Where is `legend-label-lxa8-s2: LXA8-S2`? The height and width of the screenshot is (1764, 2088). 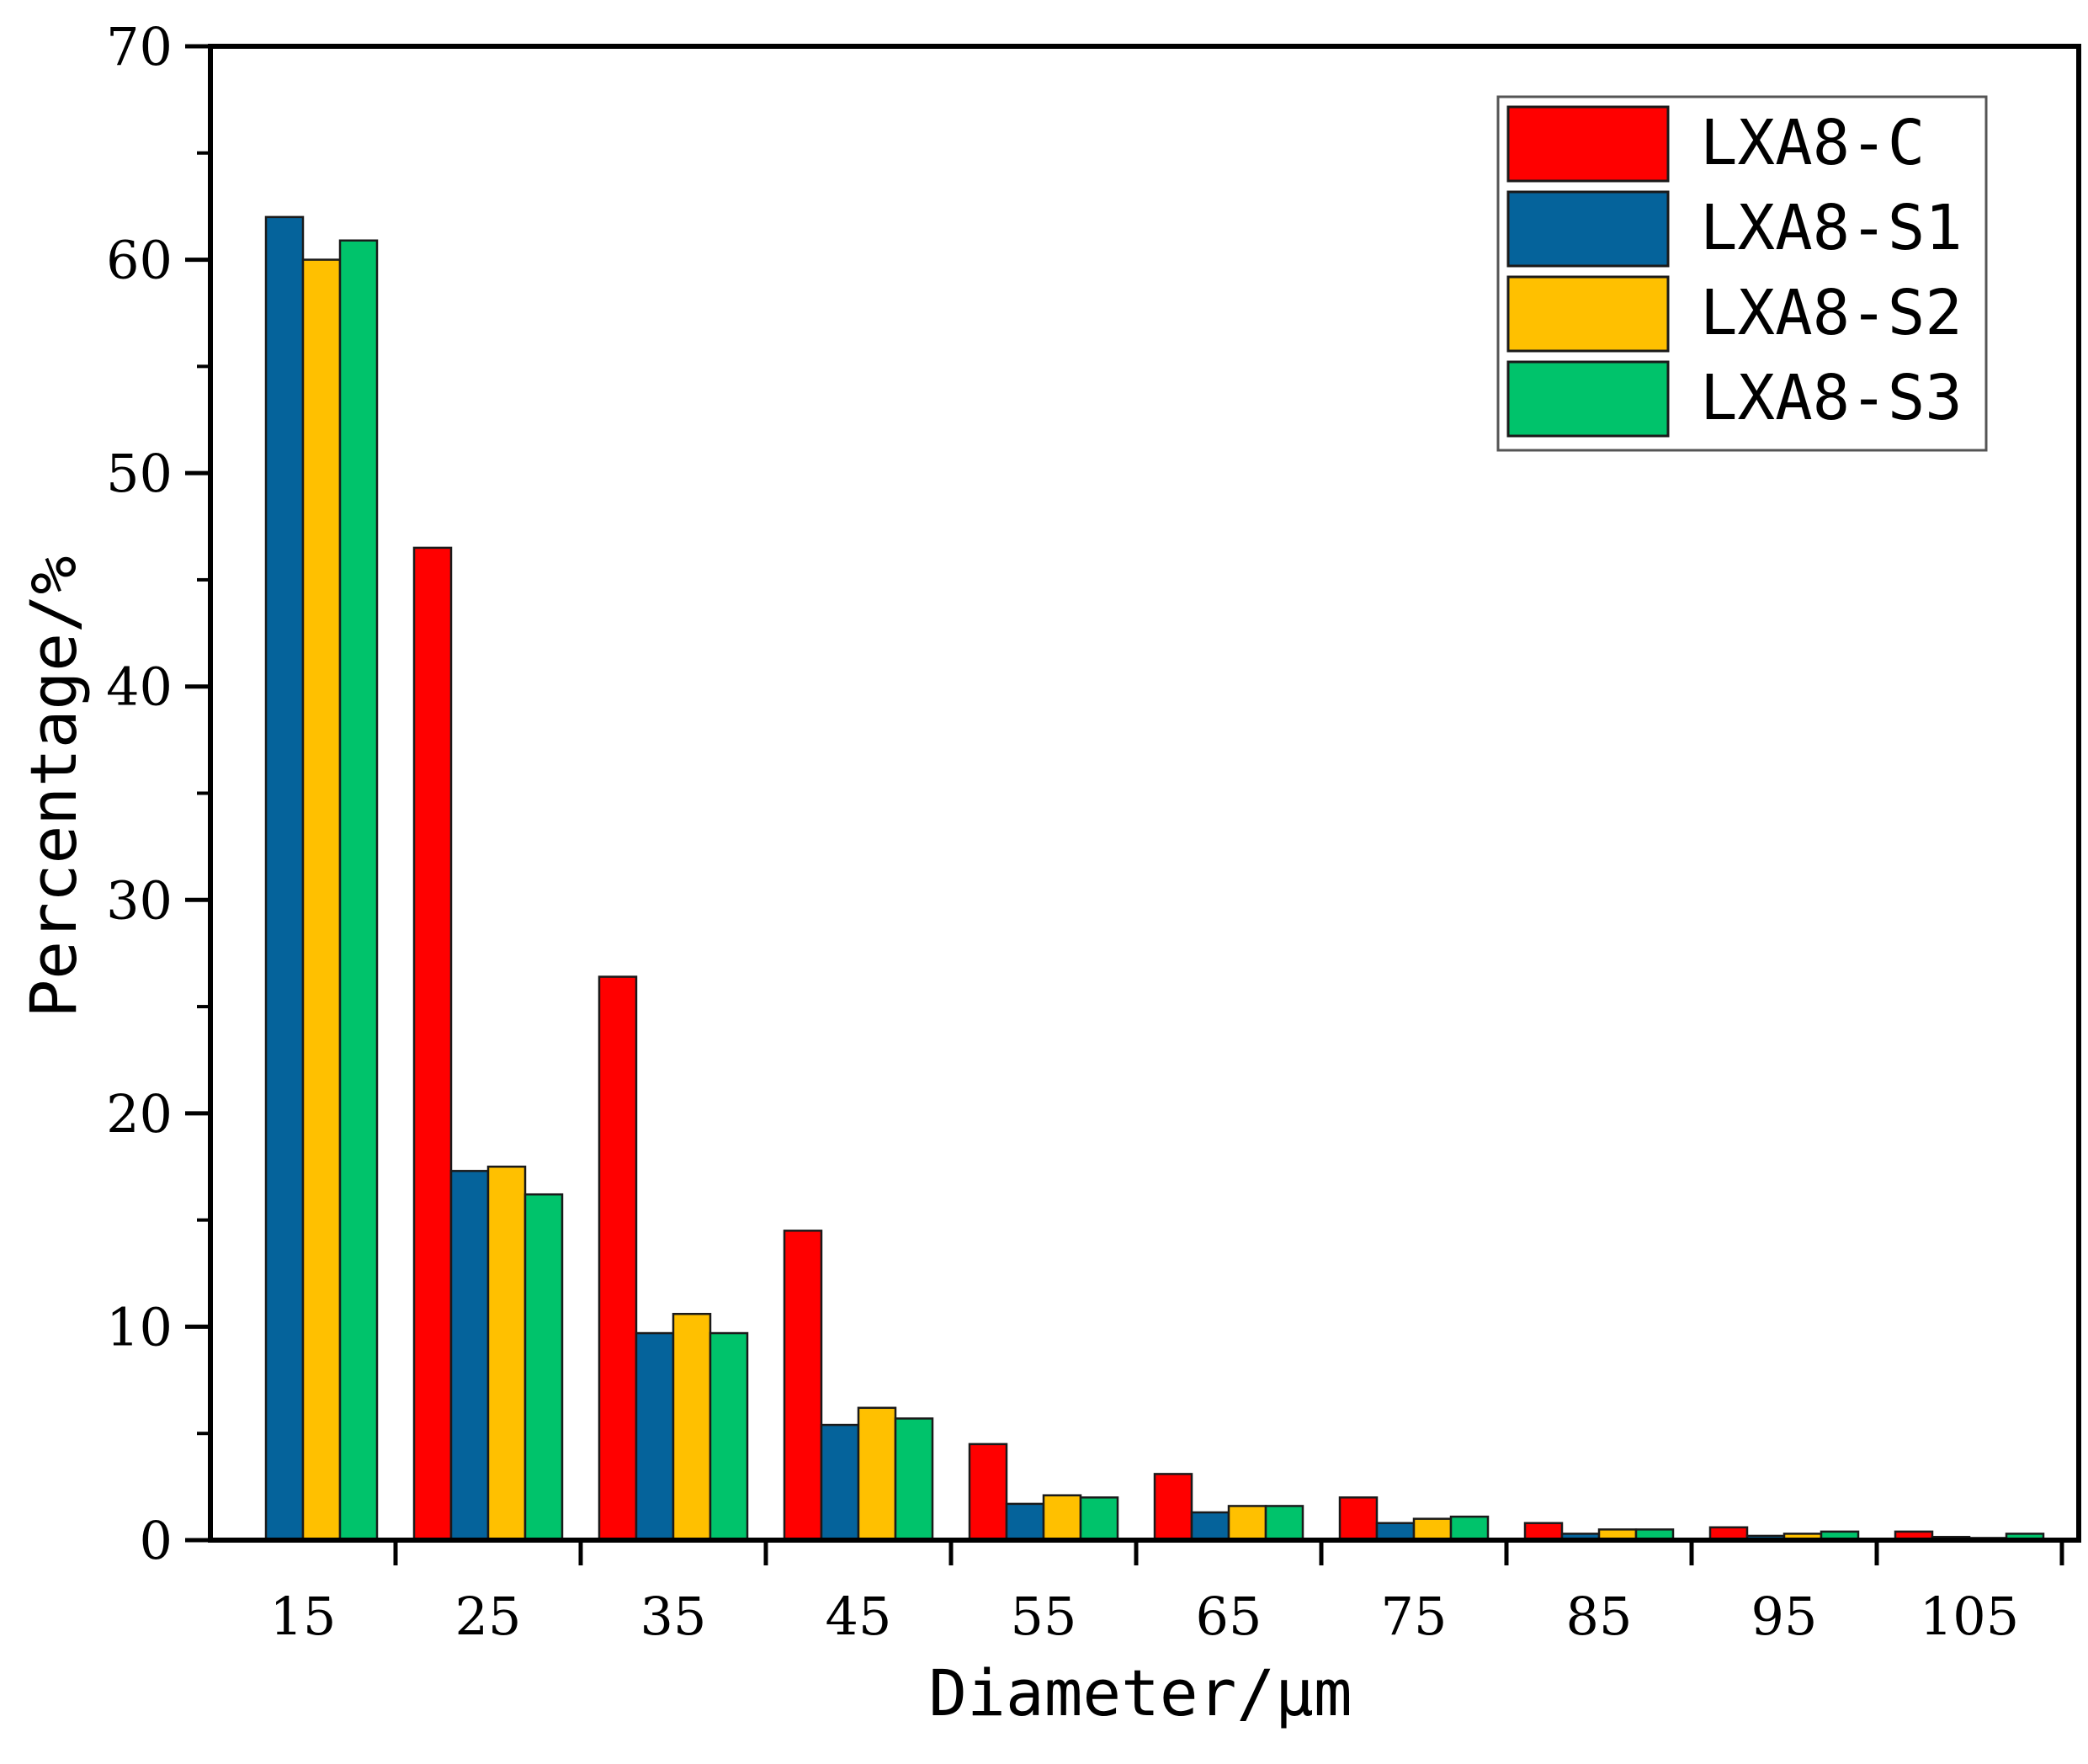 legend-label-lxa8-s2: LXA8-S2 is located at coordinates (1832, 313).